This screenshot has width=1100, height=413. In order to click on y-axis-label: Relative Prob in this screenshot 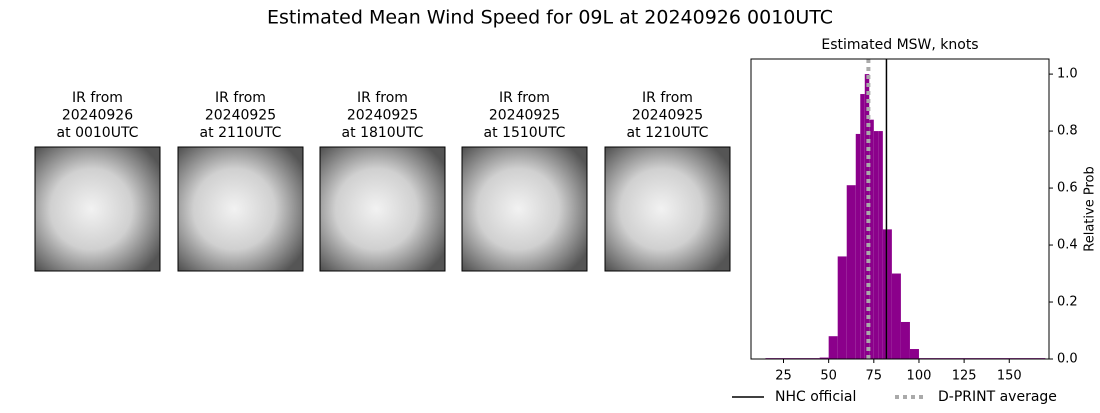, I will do `click(1090, 208)`.